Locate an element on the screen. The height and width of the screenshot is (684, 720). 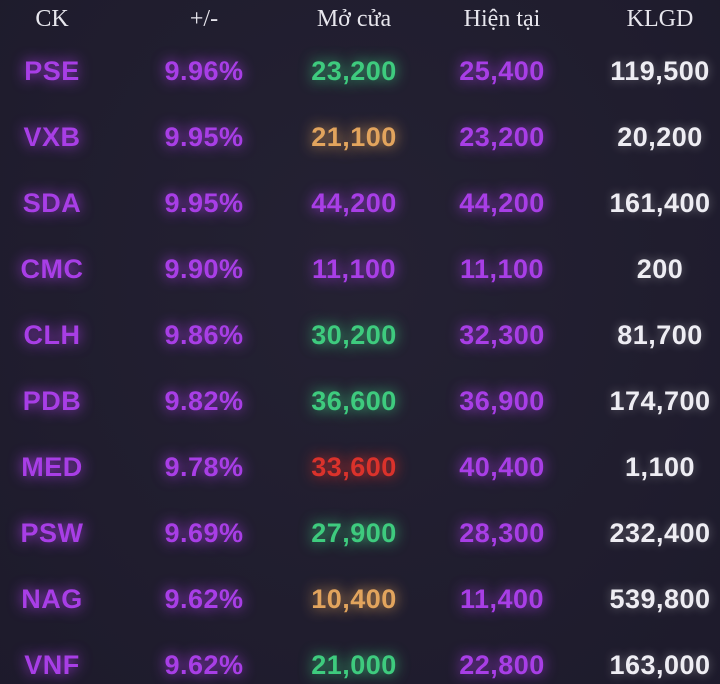
ticker-cell: VNF is located at coordinates (52, 664).